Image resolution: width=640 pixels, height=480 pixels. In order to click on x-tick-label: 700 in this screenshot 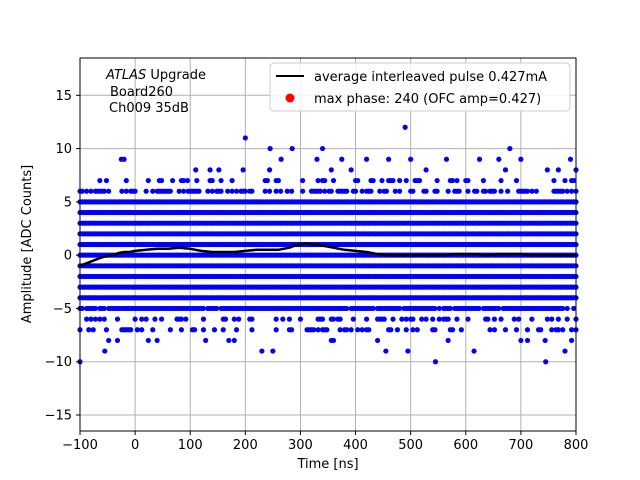, I will do `click(520, 445)`.